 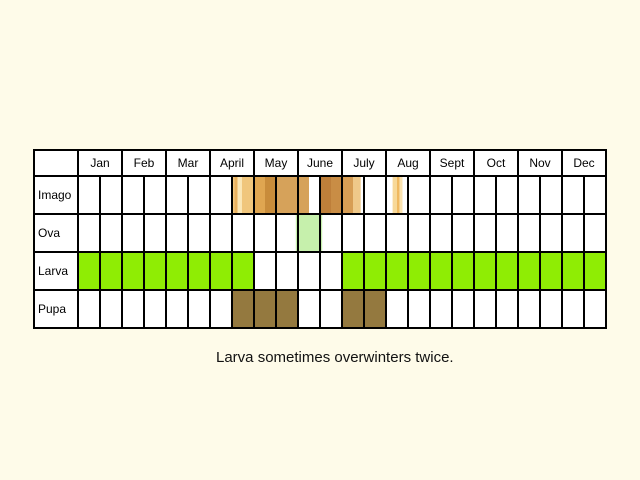 I want to click on month-header-oct: Oct, so click(x=496, y=163).